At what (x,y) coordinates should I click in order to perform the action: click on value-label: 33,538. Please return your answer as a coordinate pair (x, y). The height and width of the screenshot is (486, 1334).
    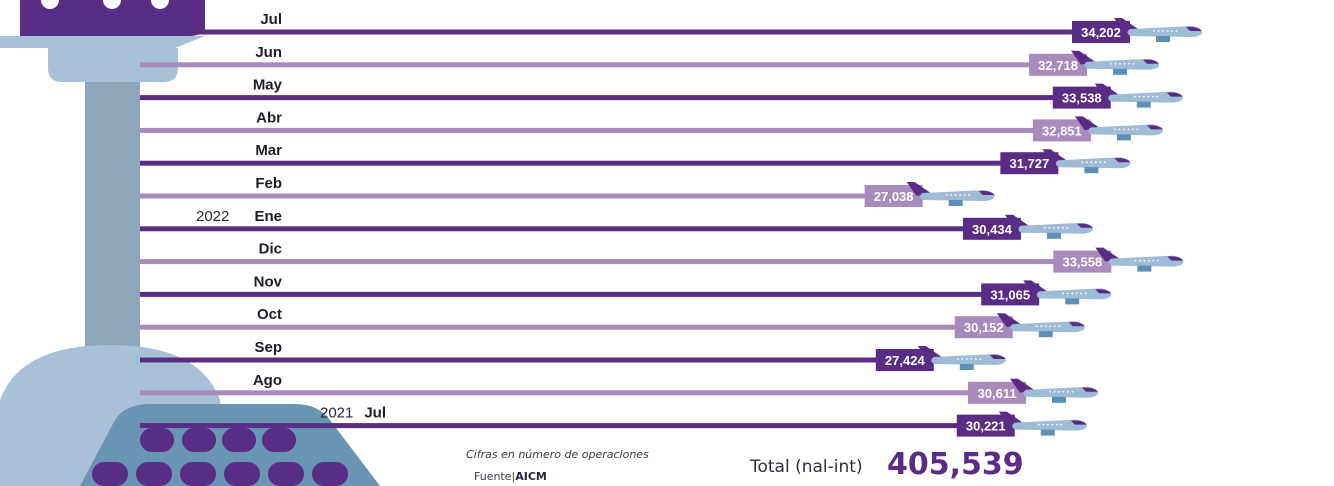
    Looking at the image, I should click on (1082, 98).